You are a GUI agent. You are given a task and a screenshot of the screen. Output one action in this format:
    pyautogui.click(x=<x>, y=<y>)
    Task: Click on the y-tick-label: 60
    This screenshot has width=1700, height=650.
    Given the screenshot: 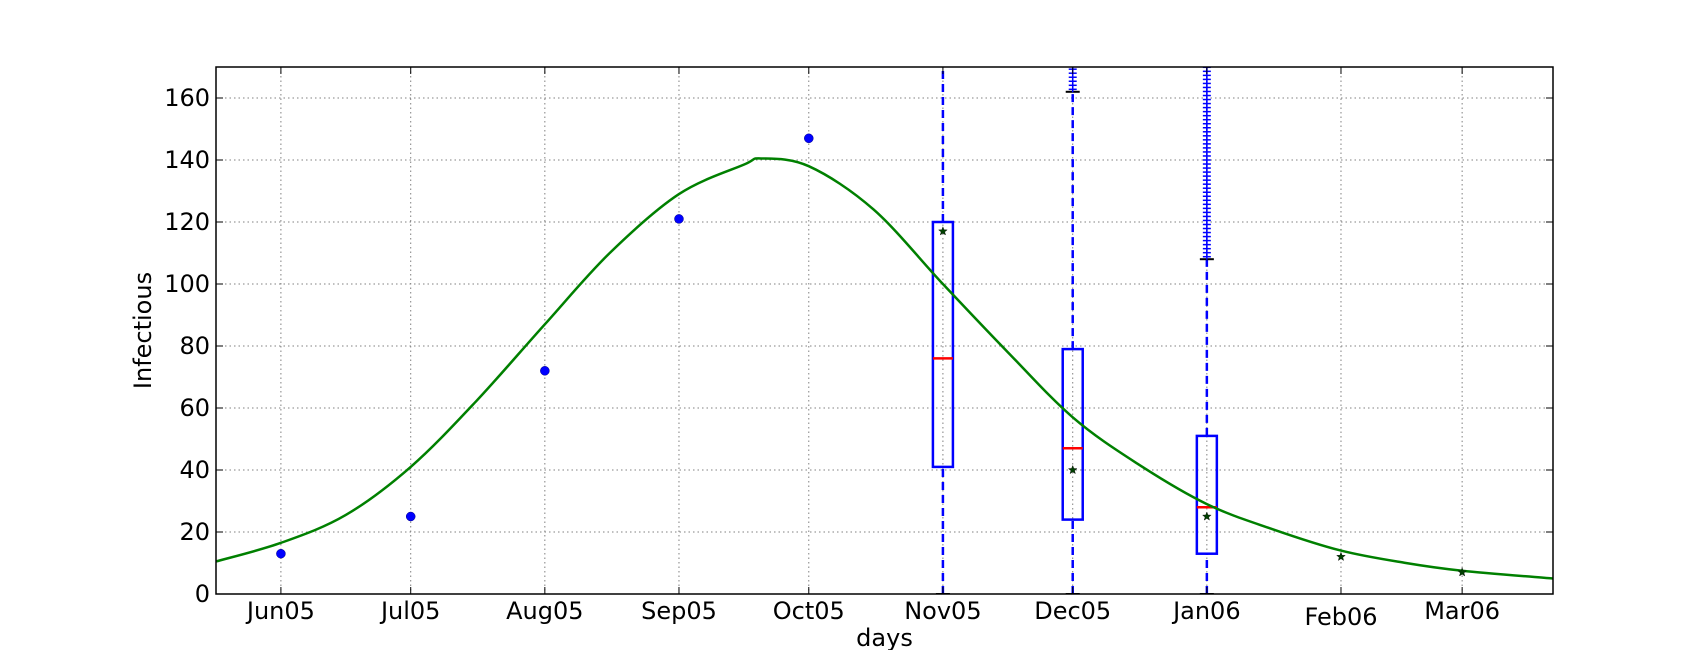 What is the action you would take?
    pyautogui.click(x=194, y=408)
    